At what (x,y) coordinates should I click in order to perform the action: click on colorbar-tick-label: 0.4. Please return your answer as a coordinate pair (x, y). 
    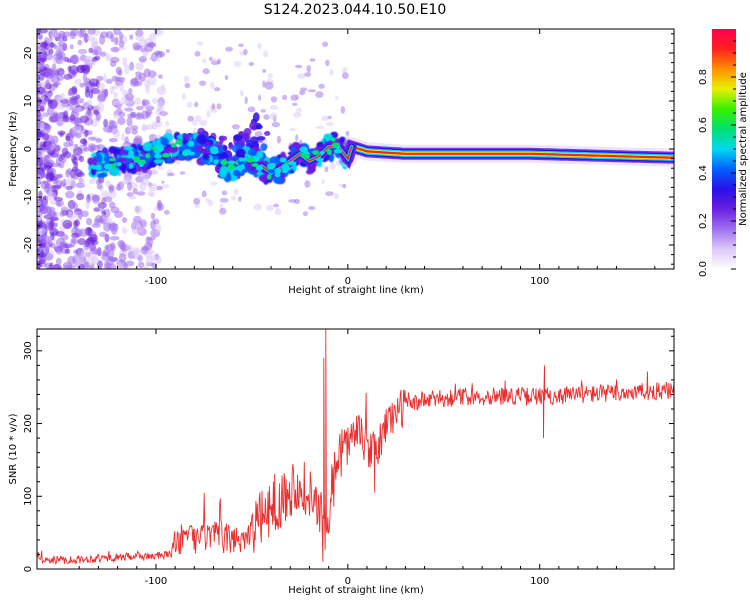
    Looking at the image, I should click on (703, 173).